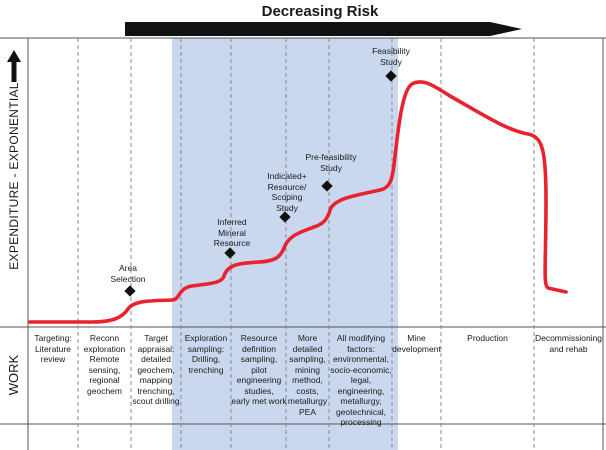  Describe the element at coordinates (53, 348) in the screenshot. I see `work-stage-targeting: Targeting: Literature review` at that location.